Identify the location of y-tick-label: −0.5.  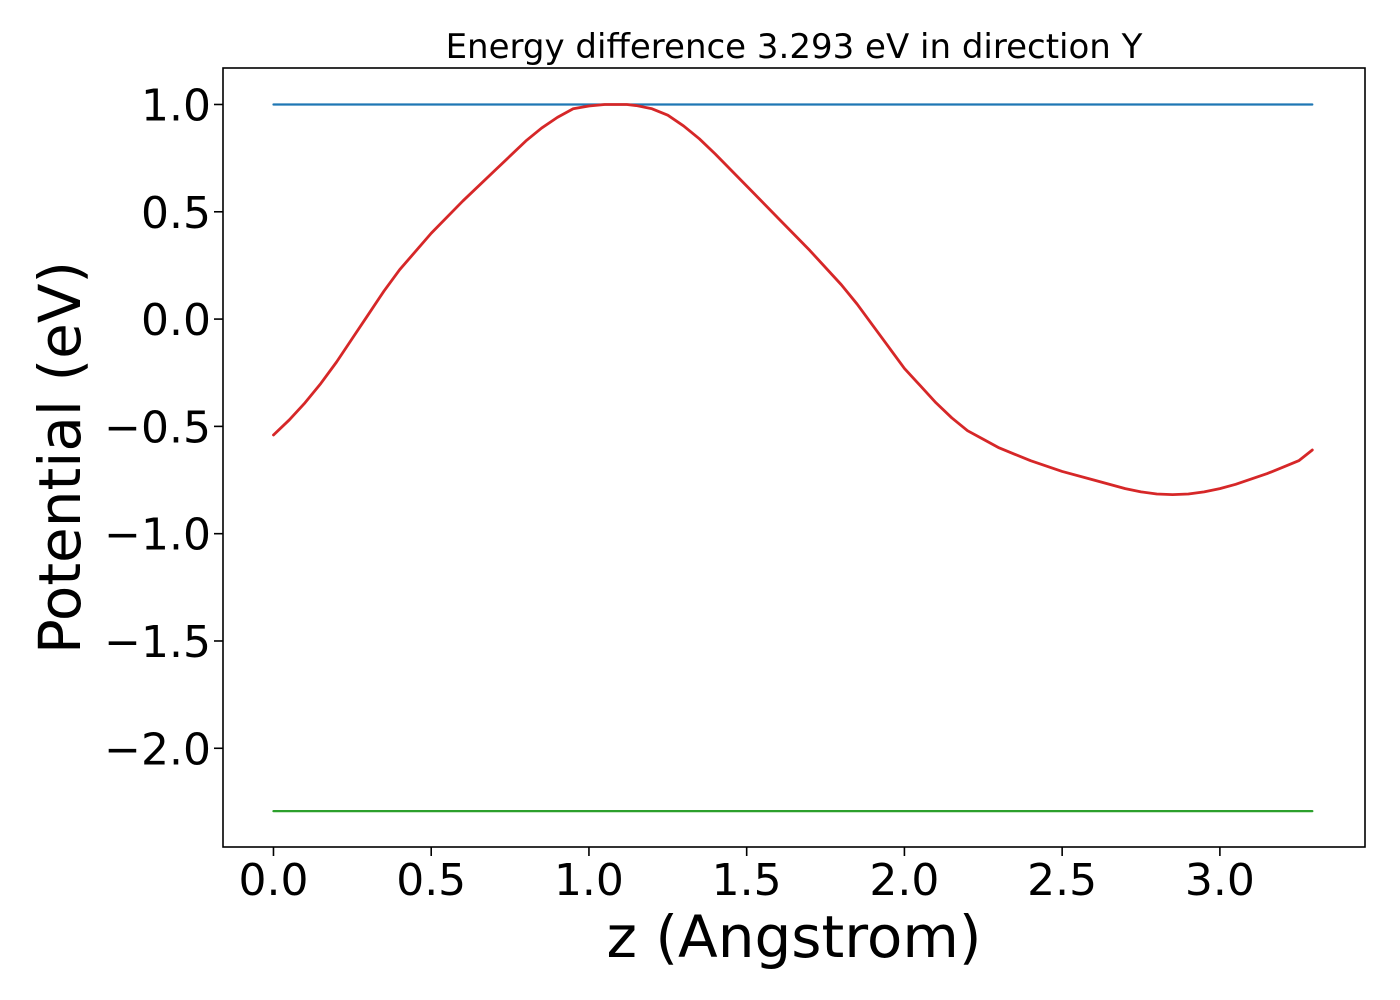
(157, 427).